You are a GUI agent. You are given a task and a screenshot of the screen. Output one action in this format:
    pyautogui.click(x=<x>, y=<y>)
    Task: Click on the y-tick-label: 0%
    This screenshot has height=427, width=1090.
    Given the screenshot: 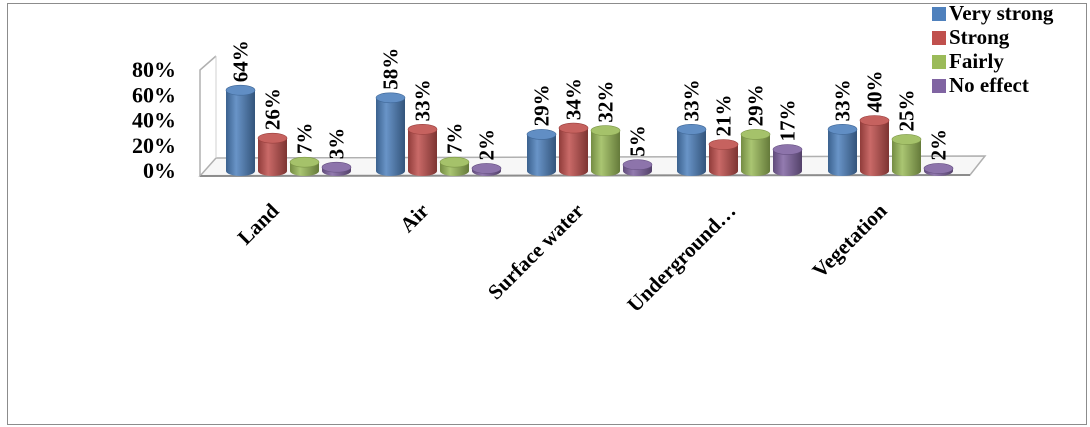 What is the action you would take?
    pyautogui.click(x=159, y=170)
    